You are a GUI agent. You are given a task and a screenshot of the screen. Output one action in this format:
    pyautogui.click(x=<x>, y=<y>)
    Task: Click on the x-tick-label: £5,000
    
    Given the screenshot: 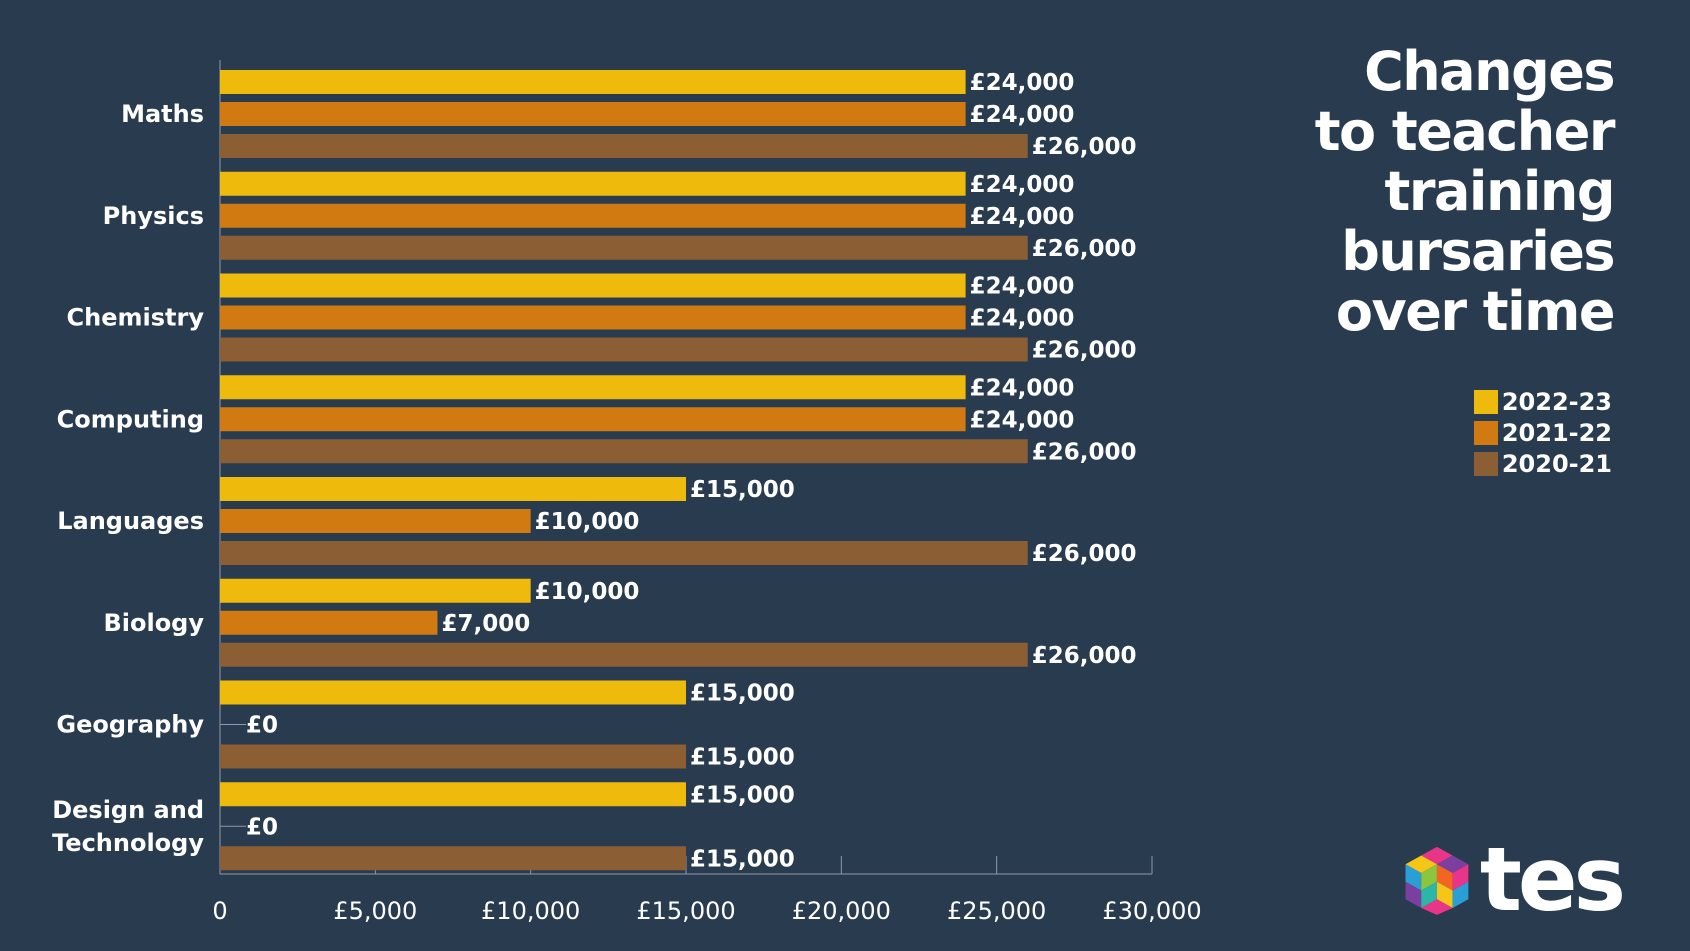 What is the action you would take?
    pyautogui.click(x=375, y=911)
    